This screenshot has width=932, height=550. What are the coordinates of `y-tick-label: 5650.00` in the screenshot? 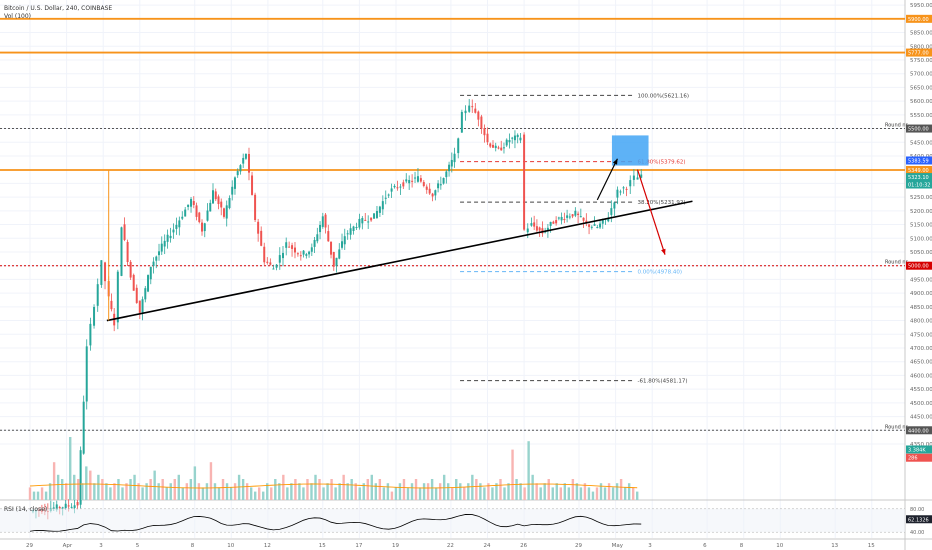 It's located at (921, 88).